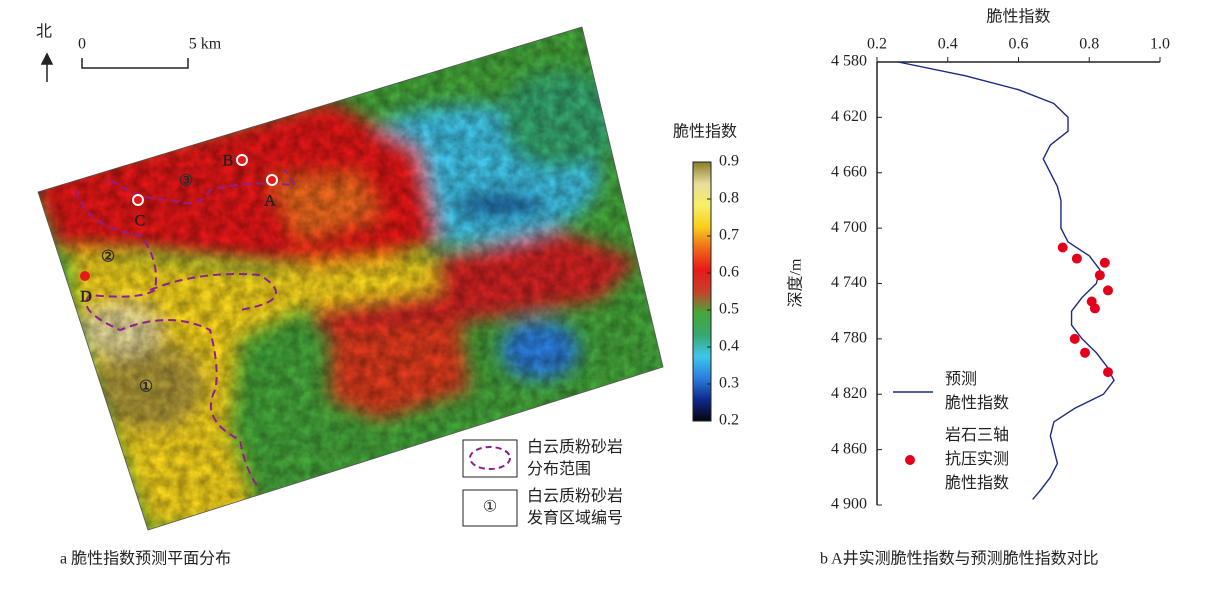 The image size is (1217, 590). I want to click on well-label: A, so click(270, 201).